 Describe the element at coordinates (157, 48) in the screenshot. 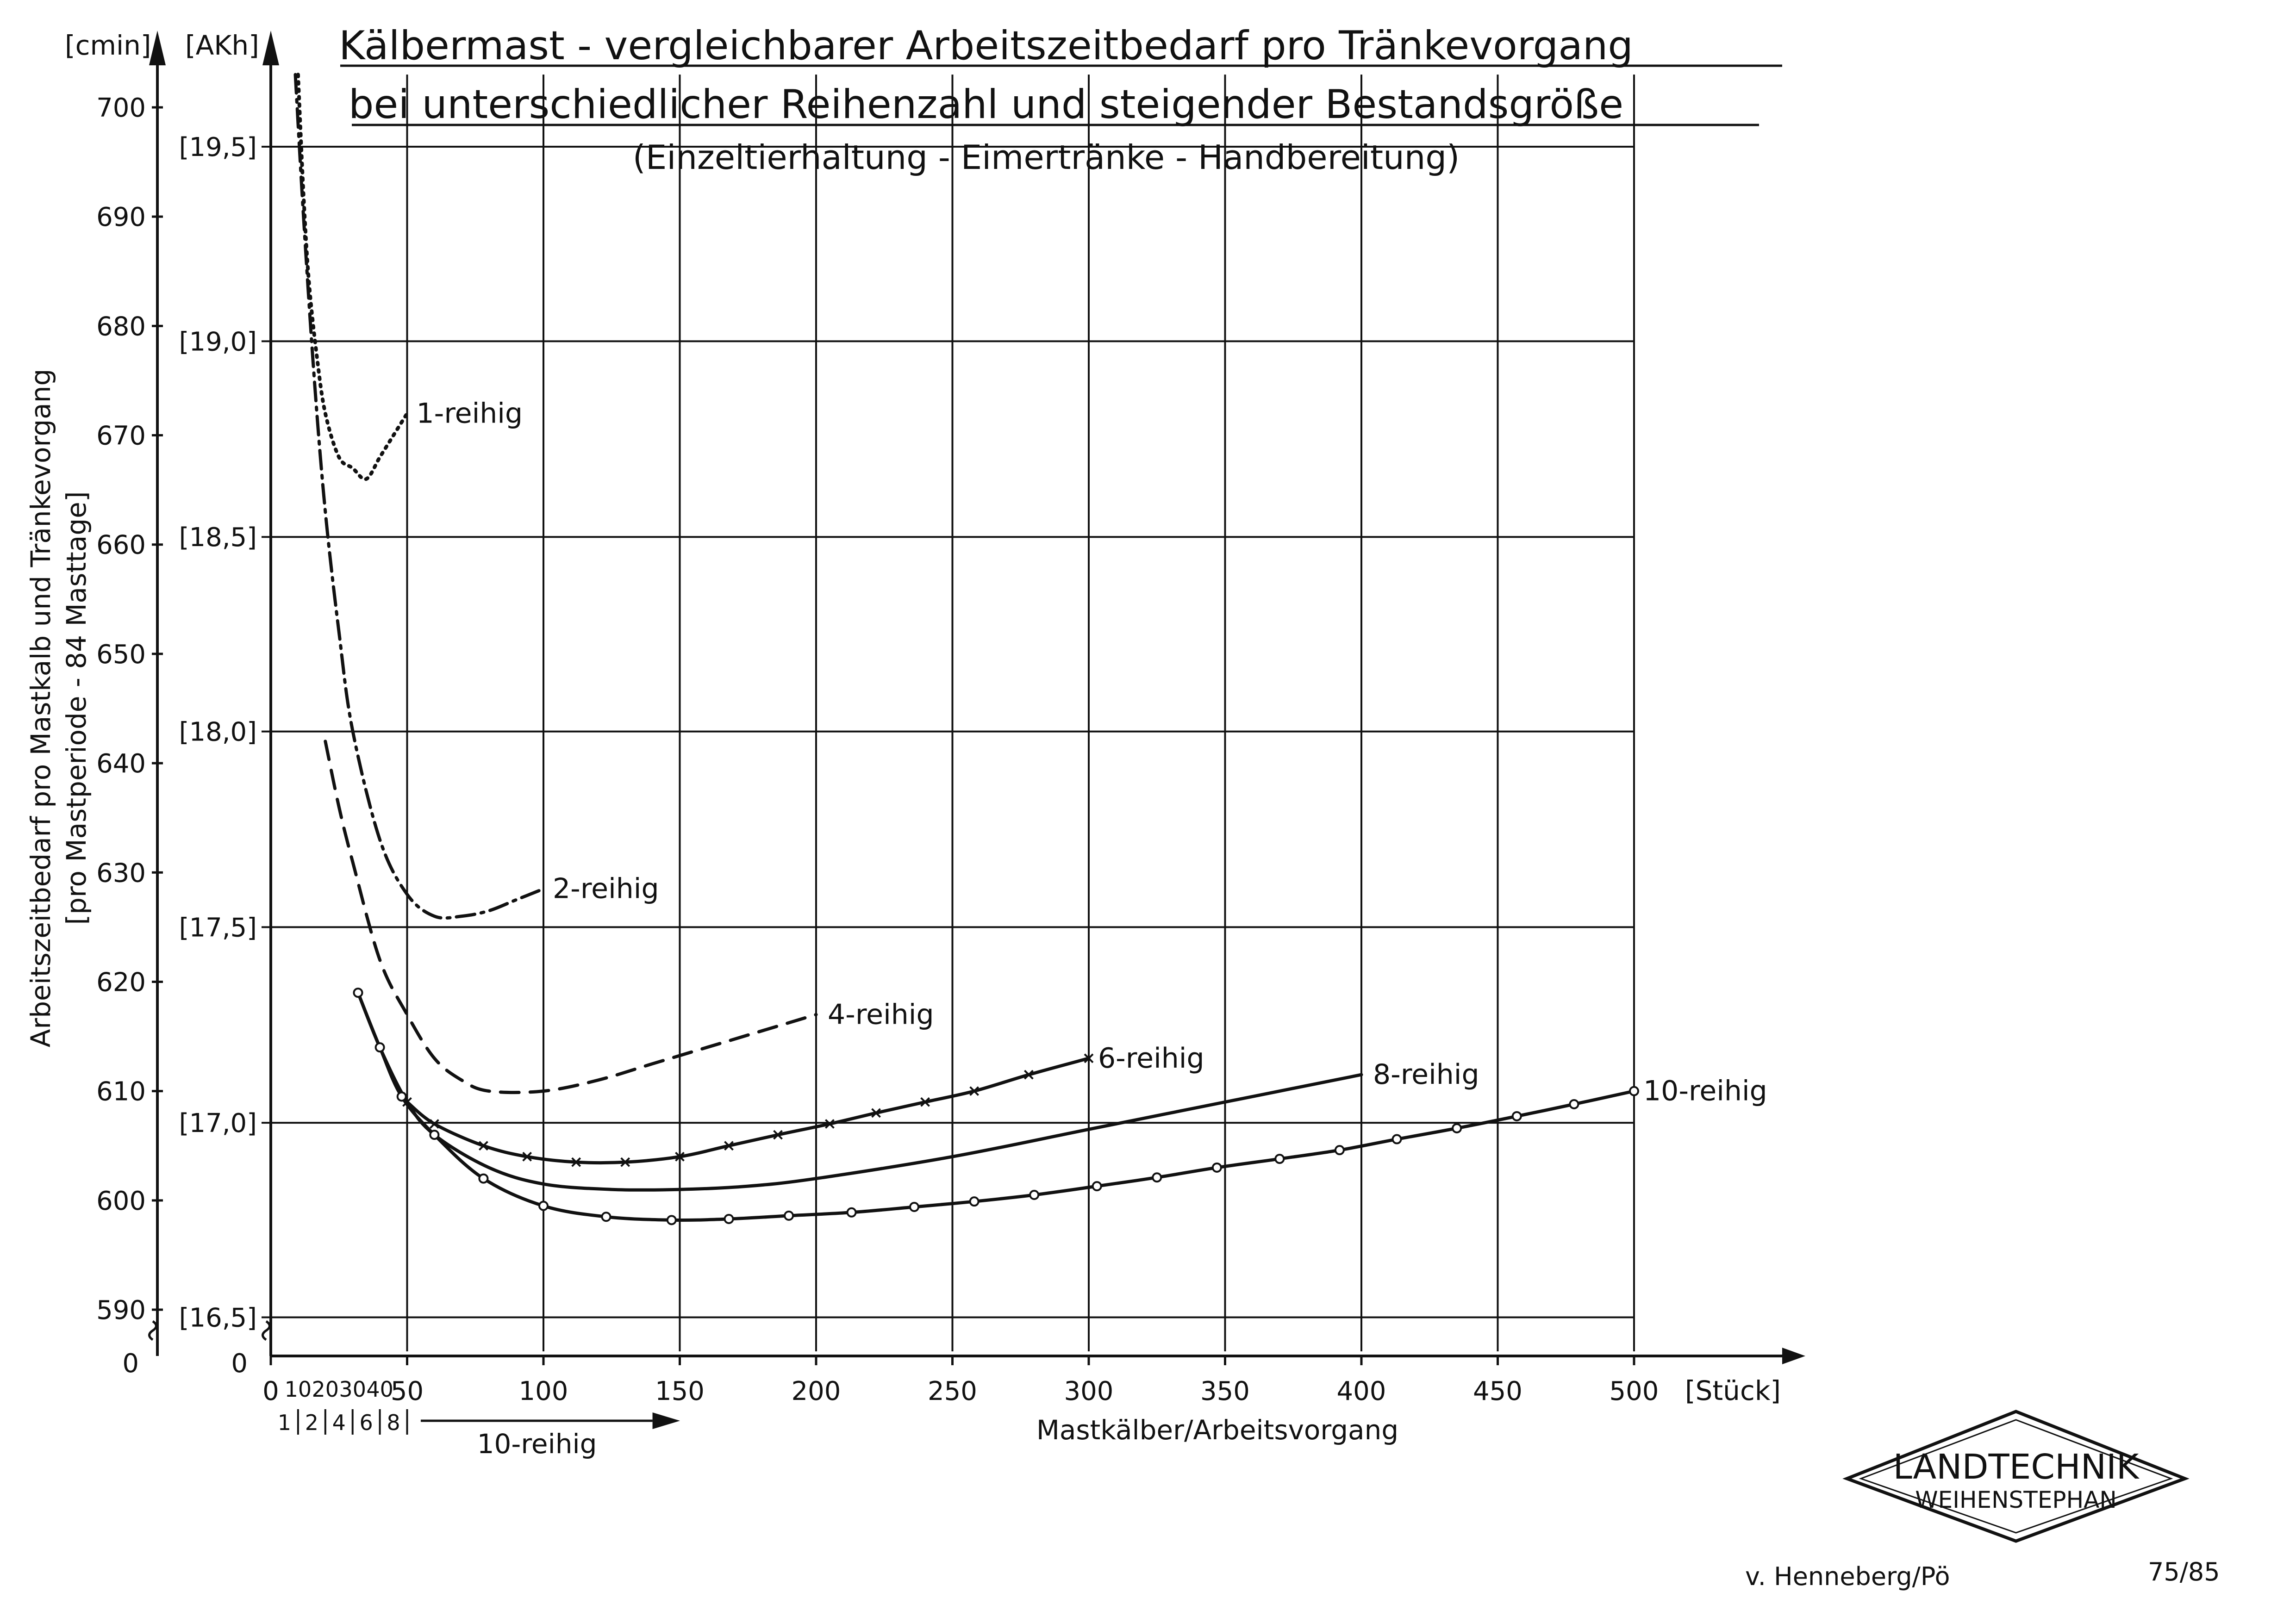

I see `y-axis-left-arrow` at that location.